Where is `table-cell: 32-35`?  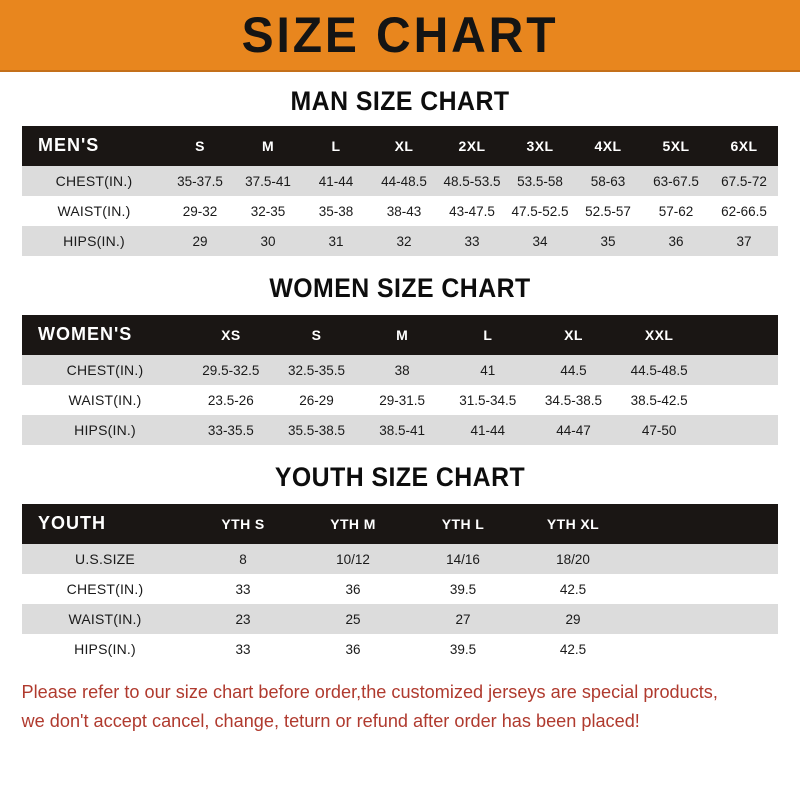
table-cell: 32-35 is located at coordinates (268, 211).